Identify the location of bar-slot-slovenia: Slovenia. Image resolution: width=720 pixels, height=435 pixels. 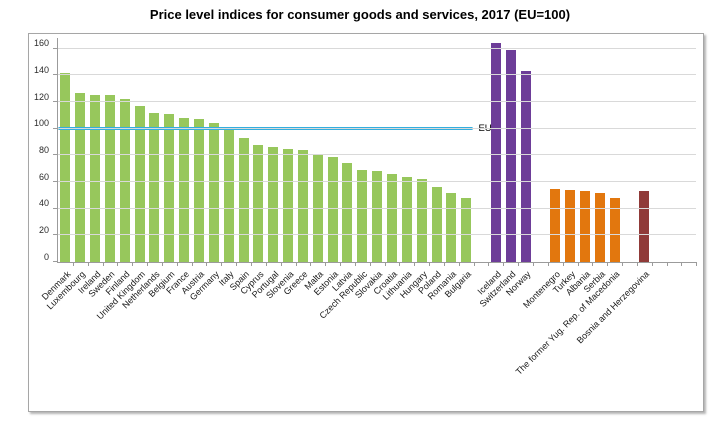
(280, 169).